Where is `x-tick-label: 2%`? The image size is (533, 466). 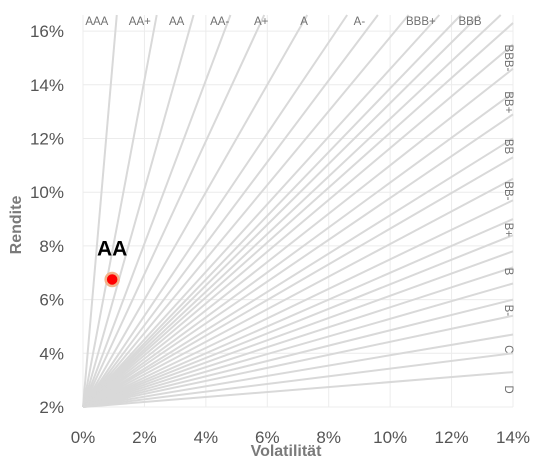
x-tick-label: 2% is located at coordinates (144, 437).